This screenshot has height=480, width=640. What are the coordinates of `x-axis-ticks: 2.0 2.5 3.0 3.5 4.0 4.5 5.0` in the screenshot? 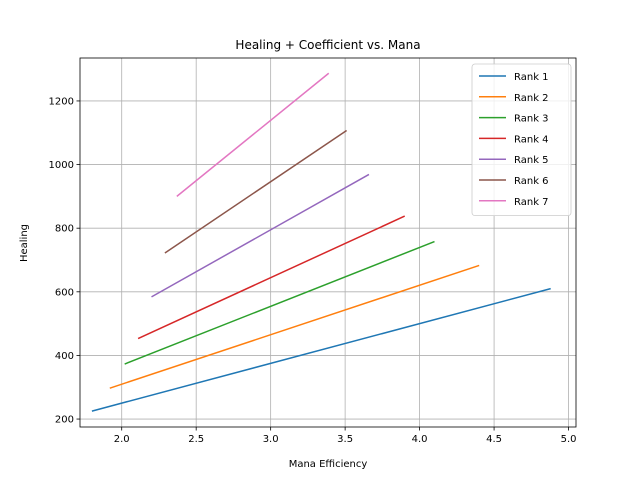 It's located at (345, 436).